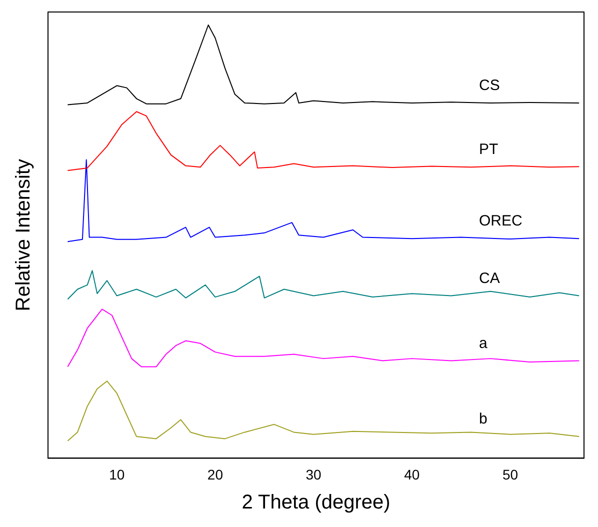 This screenshot has height=527, width=598. I want to click on x-tick-label: 50, so click(510, 474).